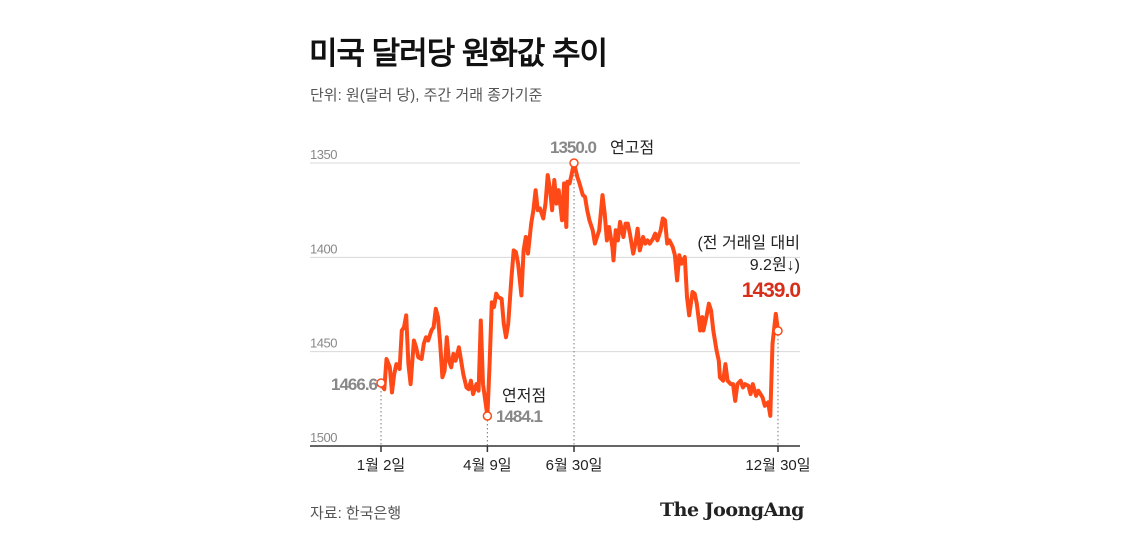  What do you see at coordinates (458, 53) in the screenshot?
I see `chart-title: 미국 달러당 원화값 추이` at bounding box center [458, 53].